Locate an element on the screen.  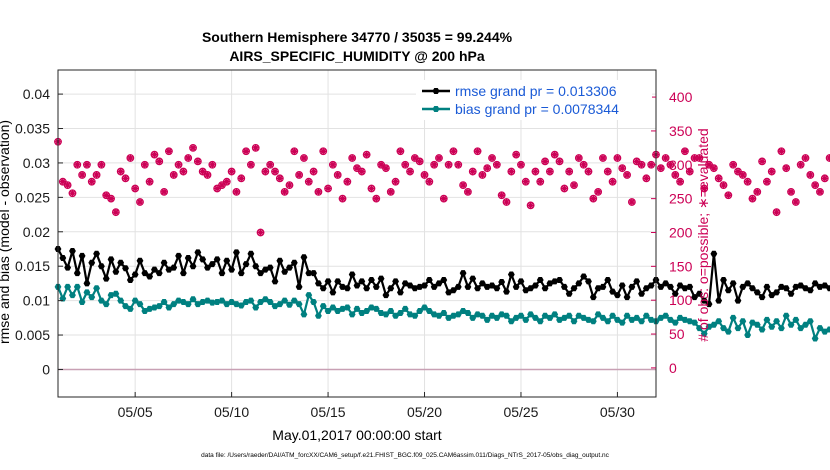
y-right-tick-label: 100 is located at coordinates (681, 300).